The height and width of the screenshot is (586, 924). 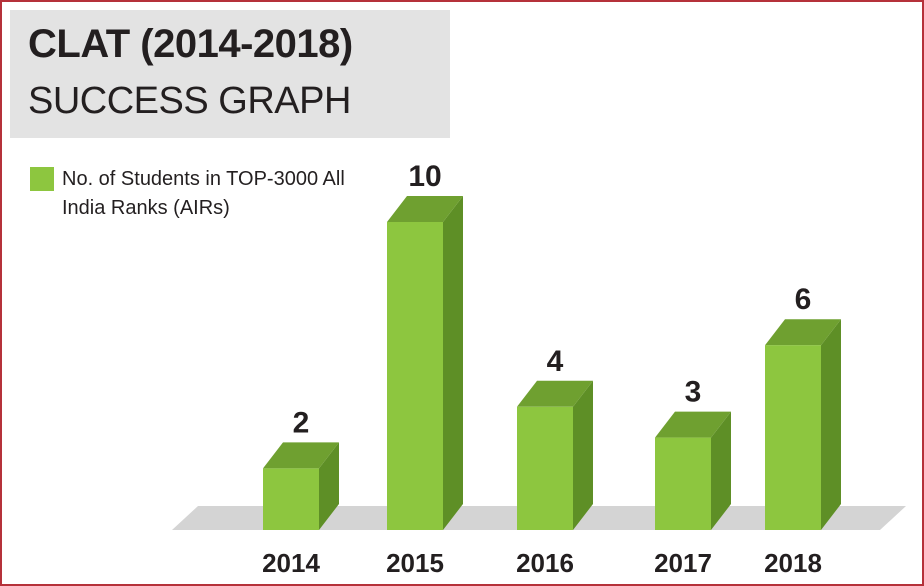 I want to click on bar-2014, so click(x=301, y=486).